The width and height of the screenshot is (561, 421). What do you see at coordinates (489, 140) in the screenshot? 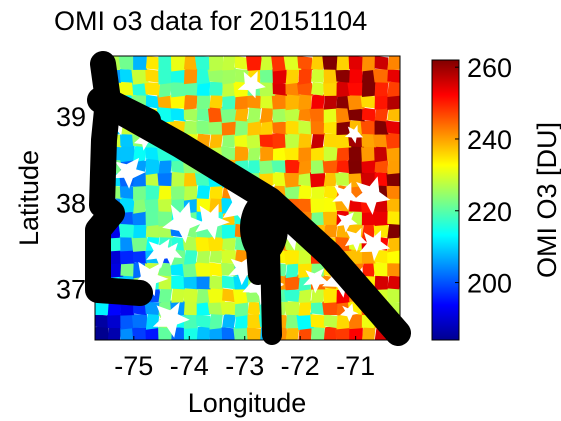
I see `colorbar-tick-label: 240` at bounding box center [489, 140].